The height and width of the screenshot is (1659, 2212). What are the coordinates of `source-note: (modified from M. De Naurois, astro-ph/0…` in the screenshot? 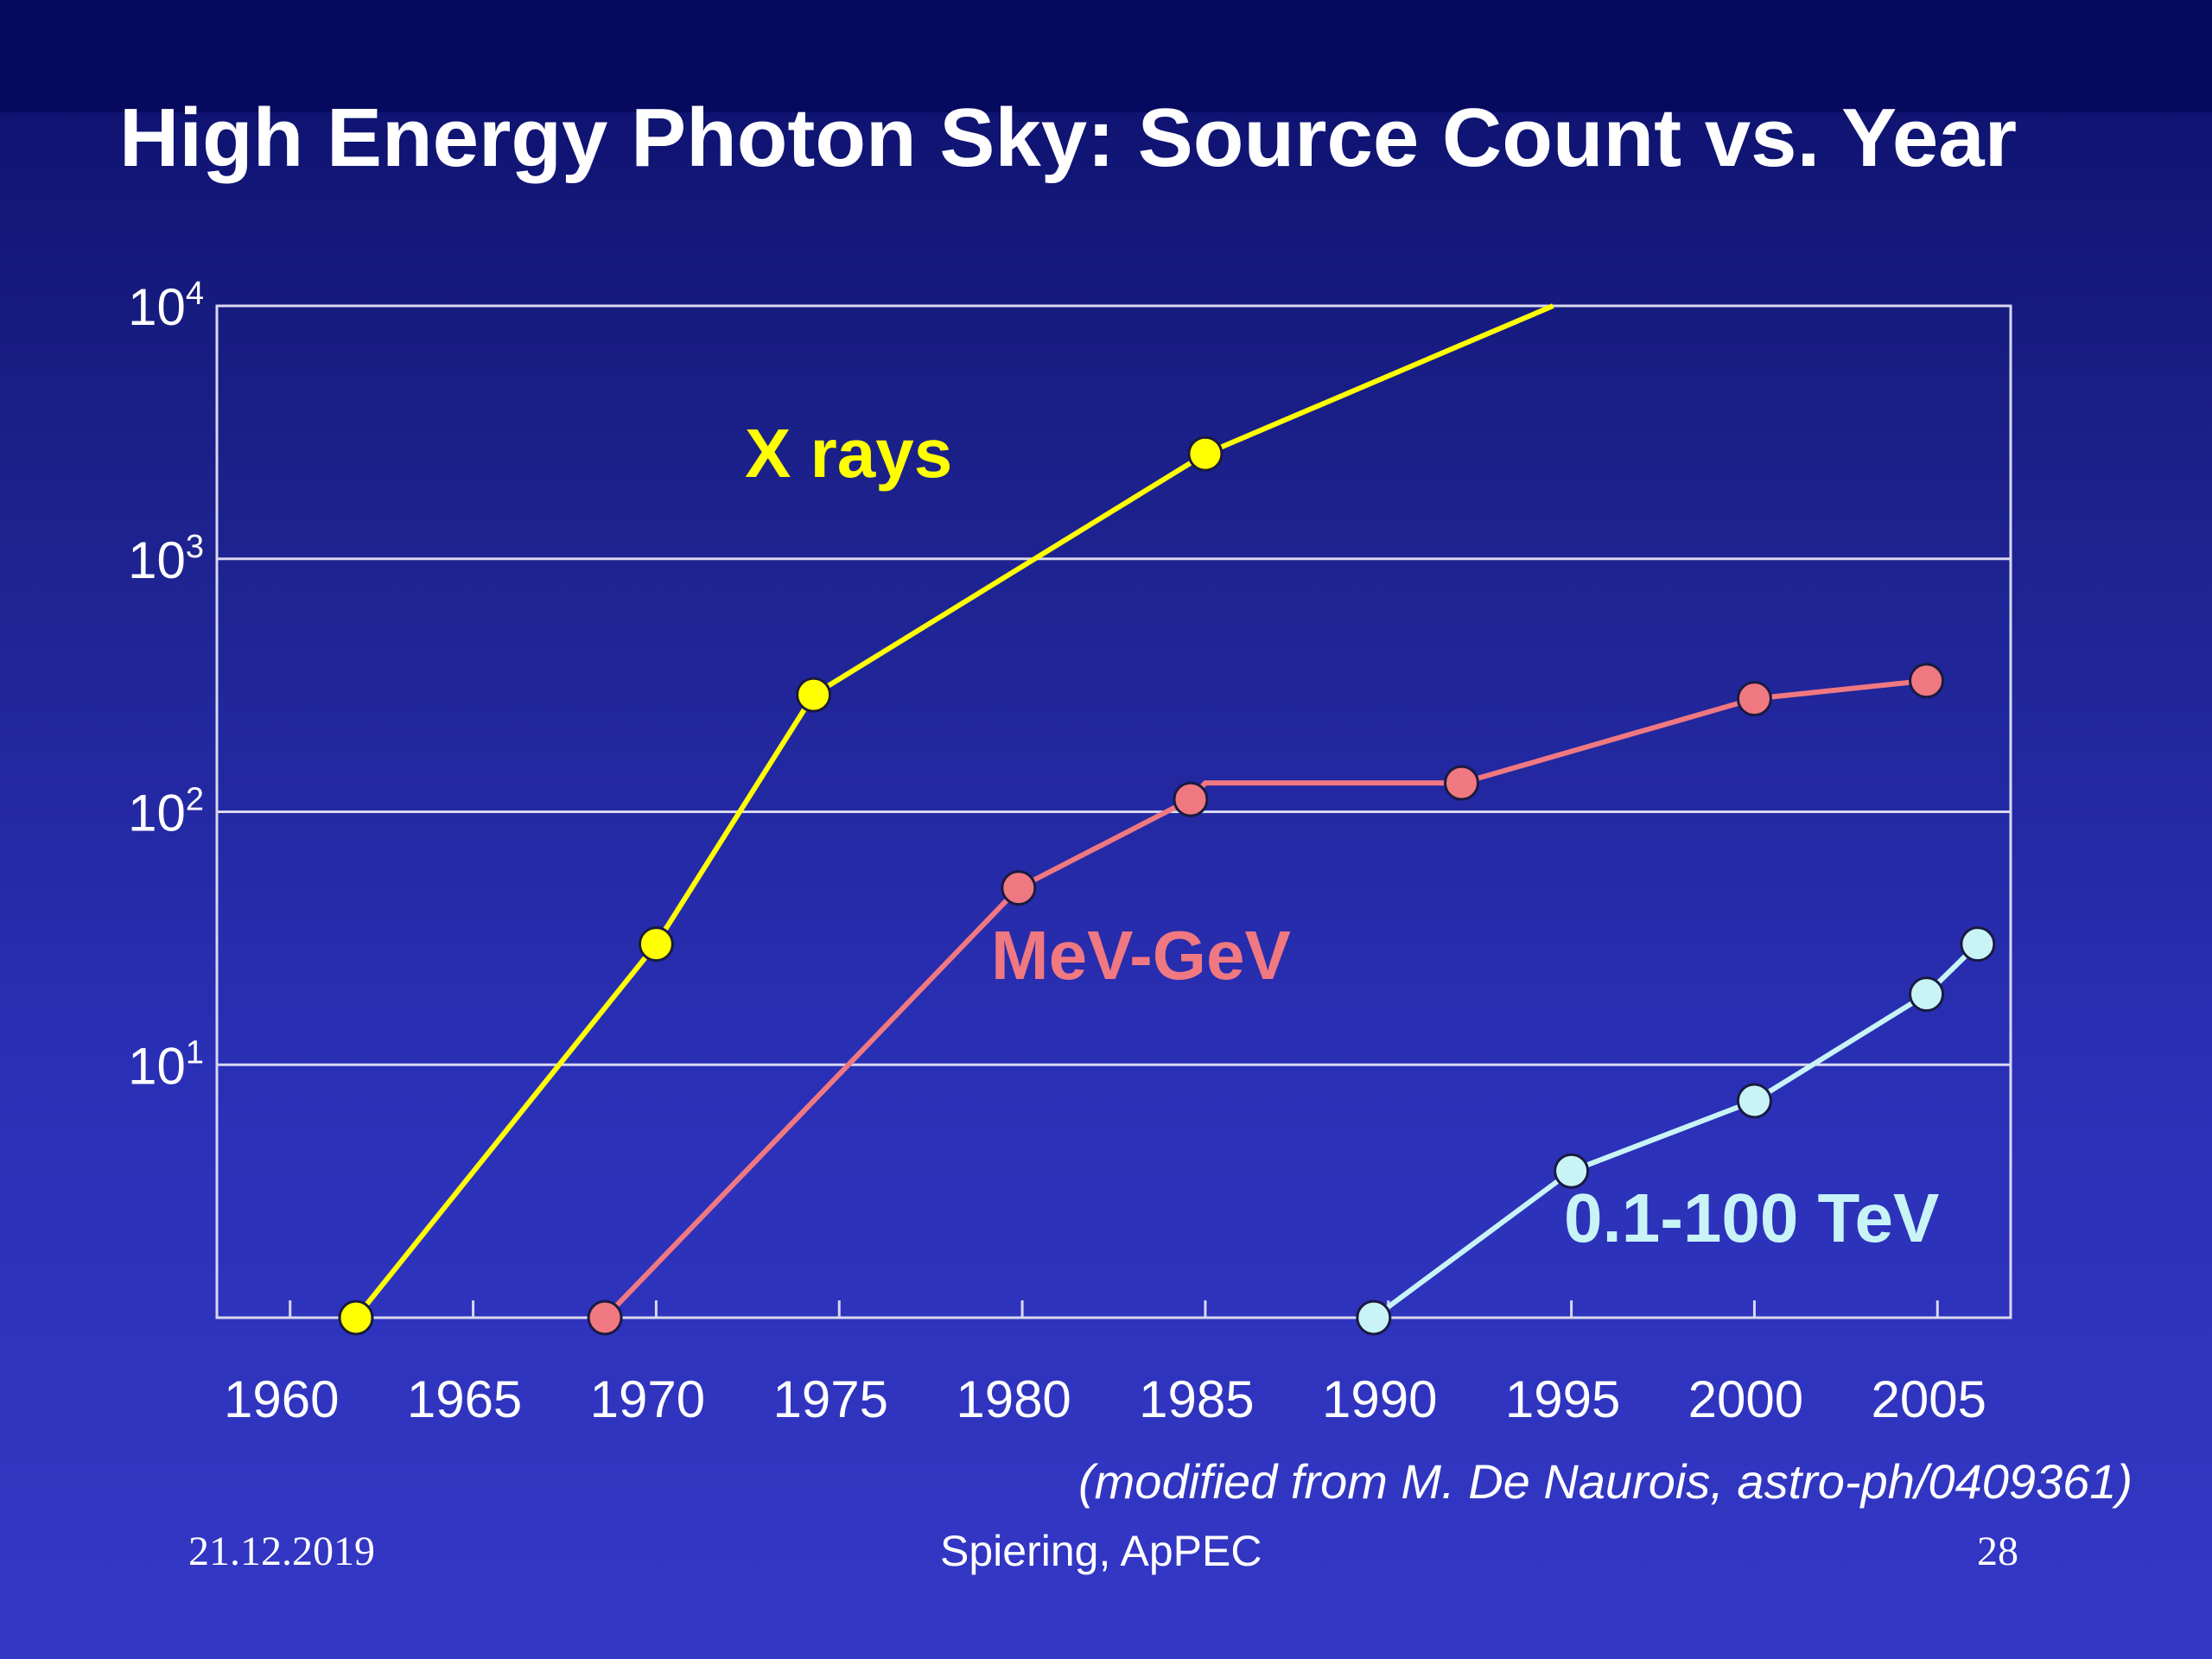 It's located at (1605, 1481).